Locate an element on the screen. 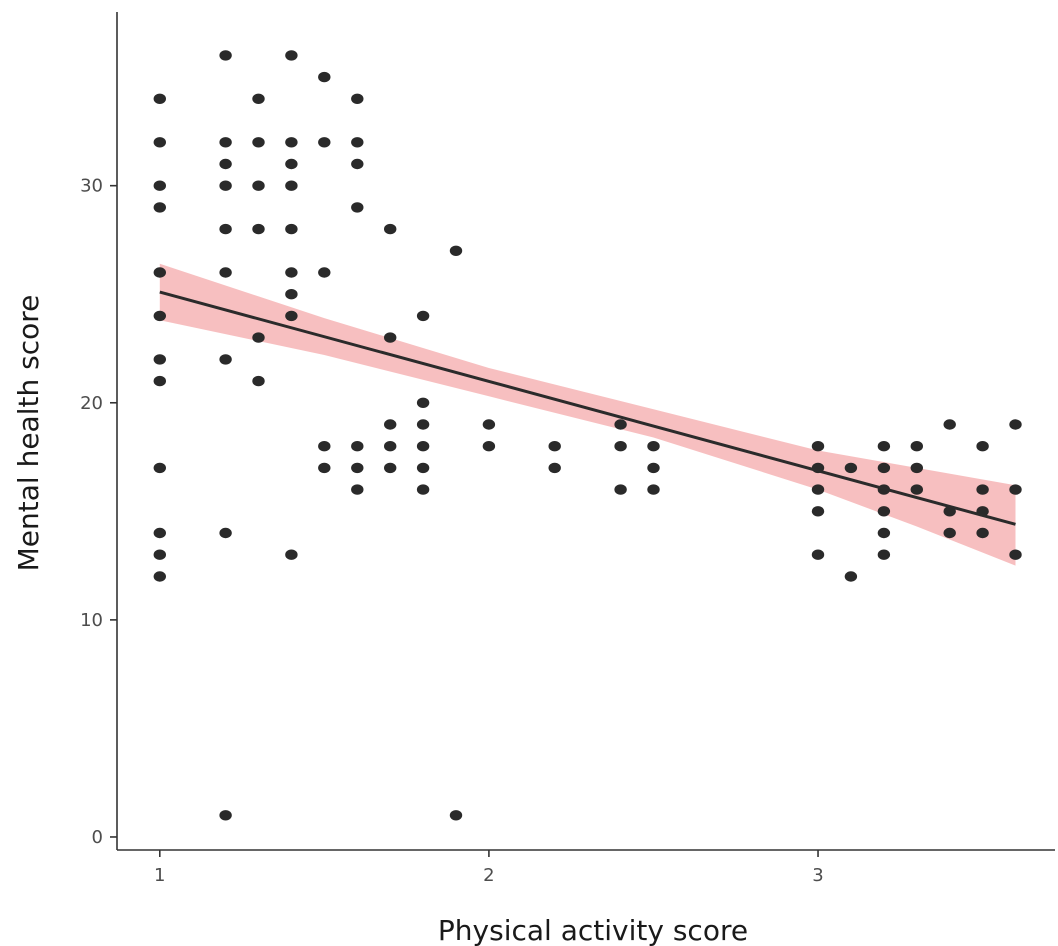 The image size is (1058, 946). x-tick-label: 3 is located at coordinates (817, 875).